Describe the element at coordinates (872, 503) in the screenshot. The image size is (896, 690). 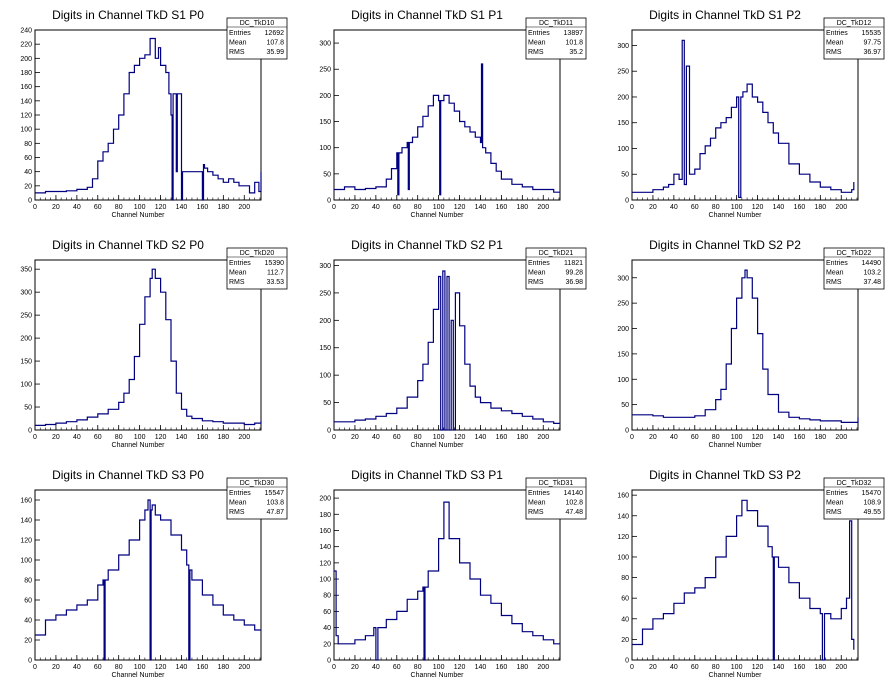
I see `stats-value: 108.9` at that location.